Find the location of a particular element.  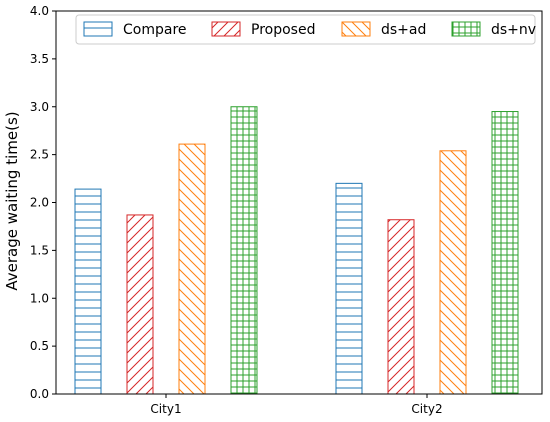

legend-frame is located at coordinates (305, 29).